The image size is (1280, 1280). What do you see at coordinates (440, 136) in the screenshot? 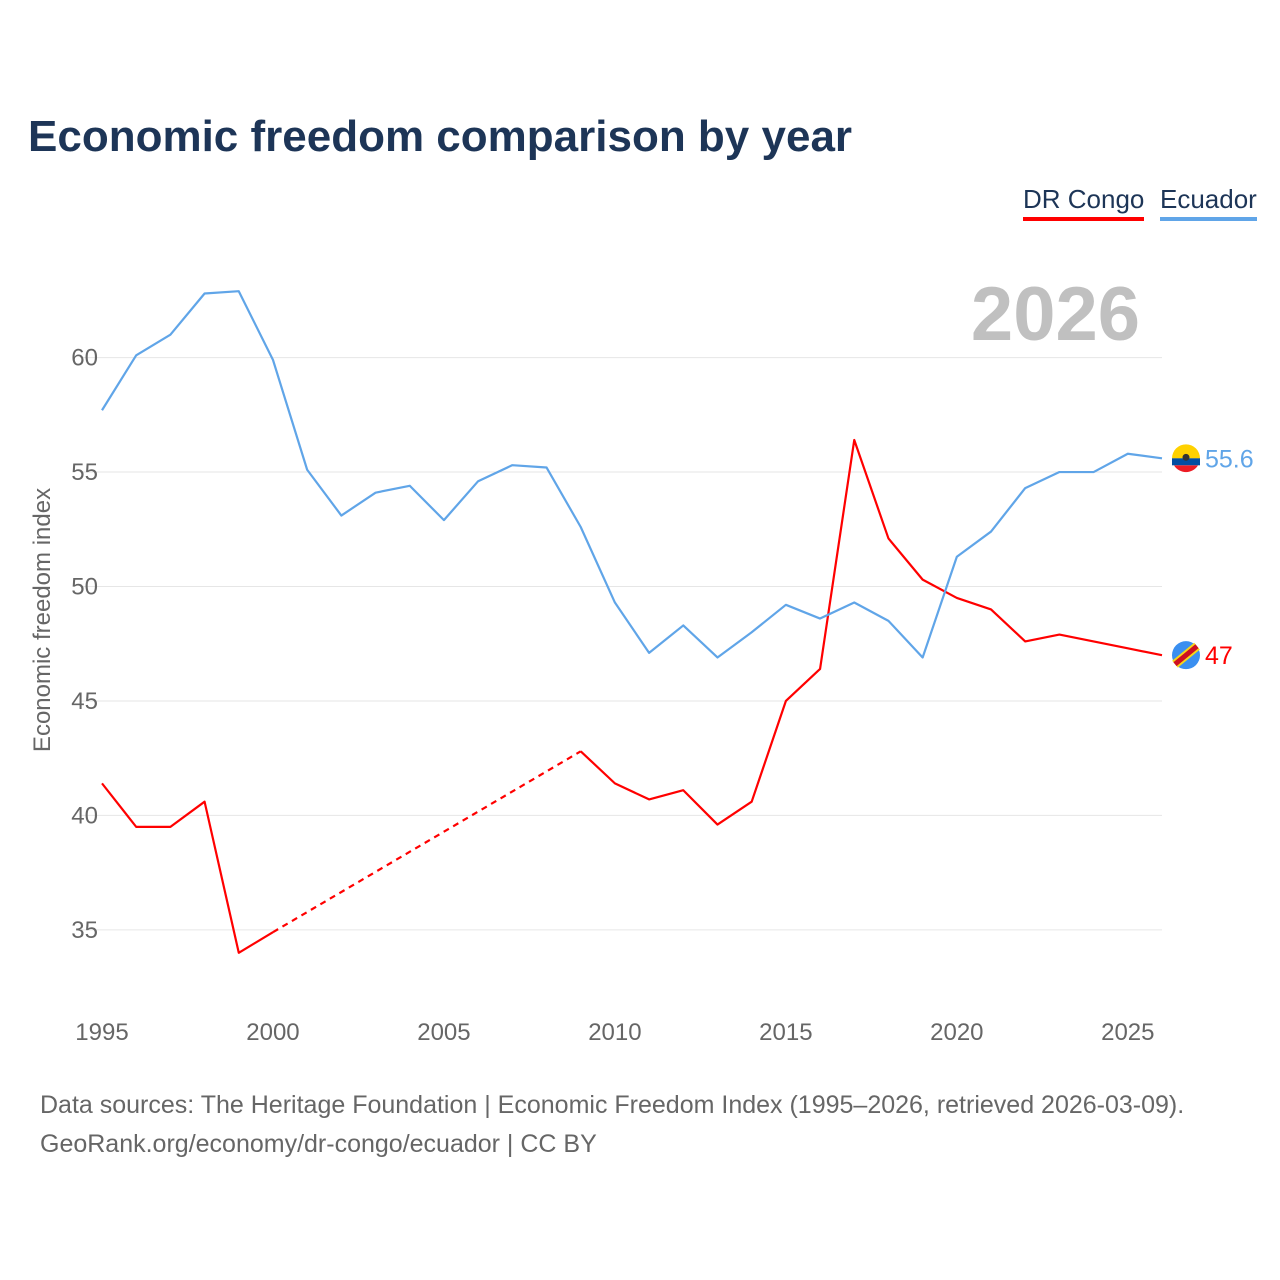
I see `chart-title: Economic freedom comparison by year` at bounding box center [440, 136].